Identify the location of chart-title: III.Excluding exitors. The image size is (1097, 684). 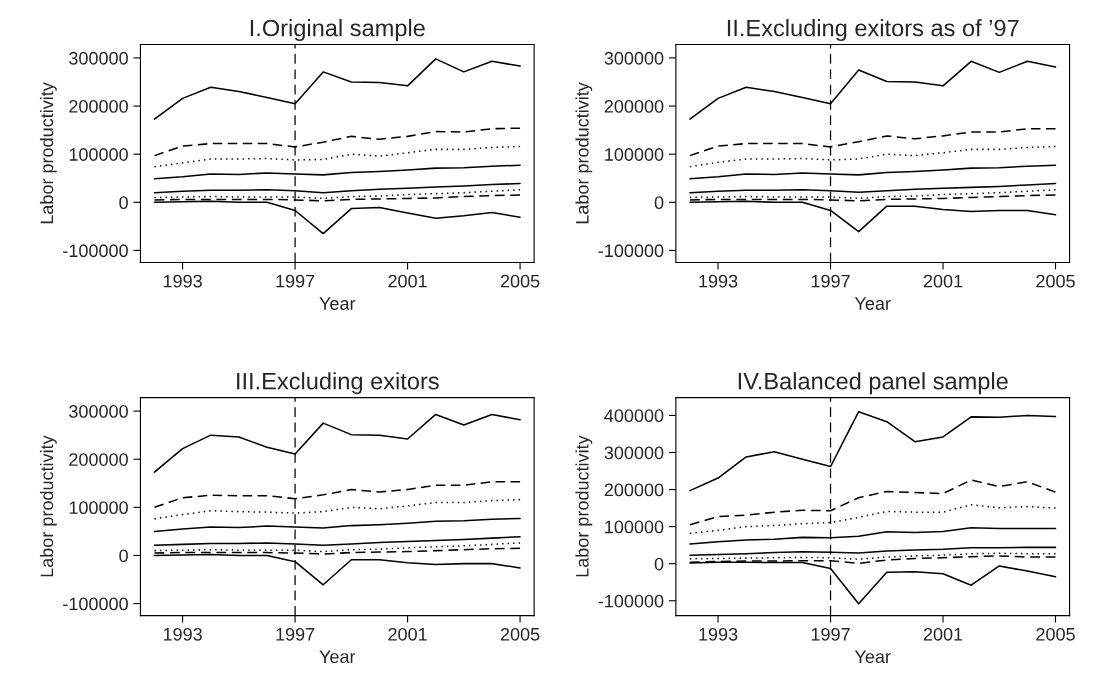
(338, 383).